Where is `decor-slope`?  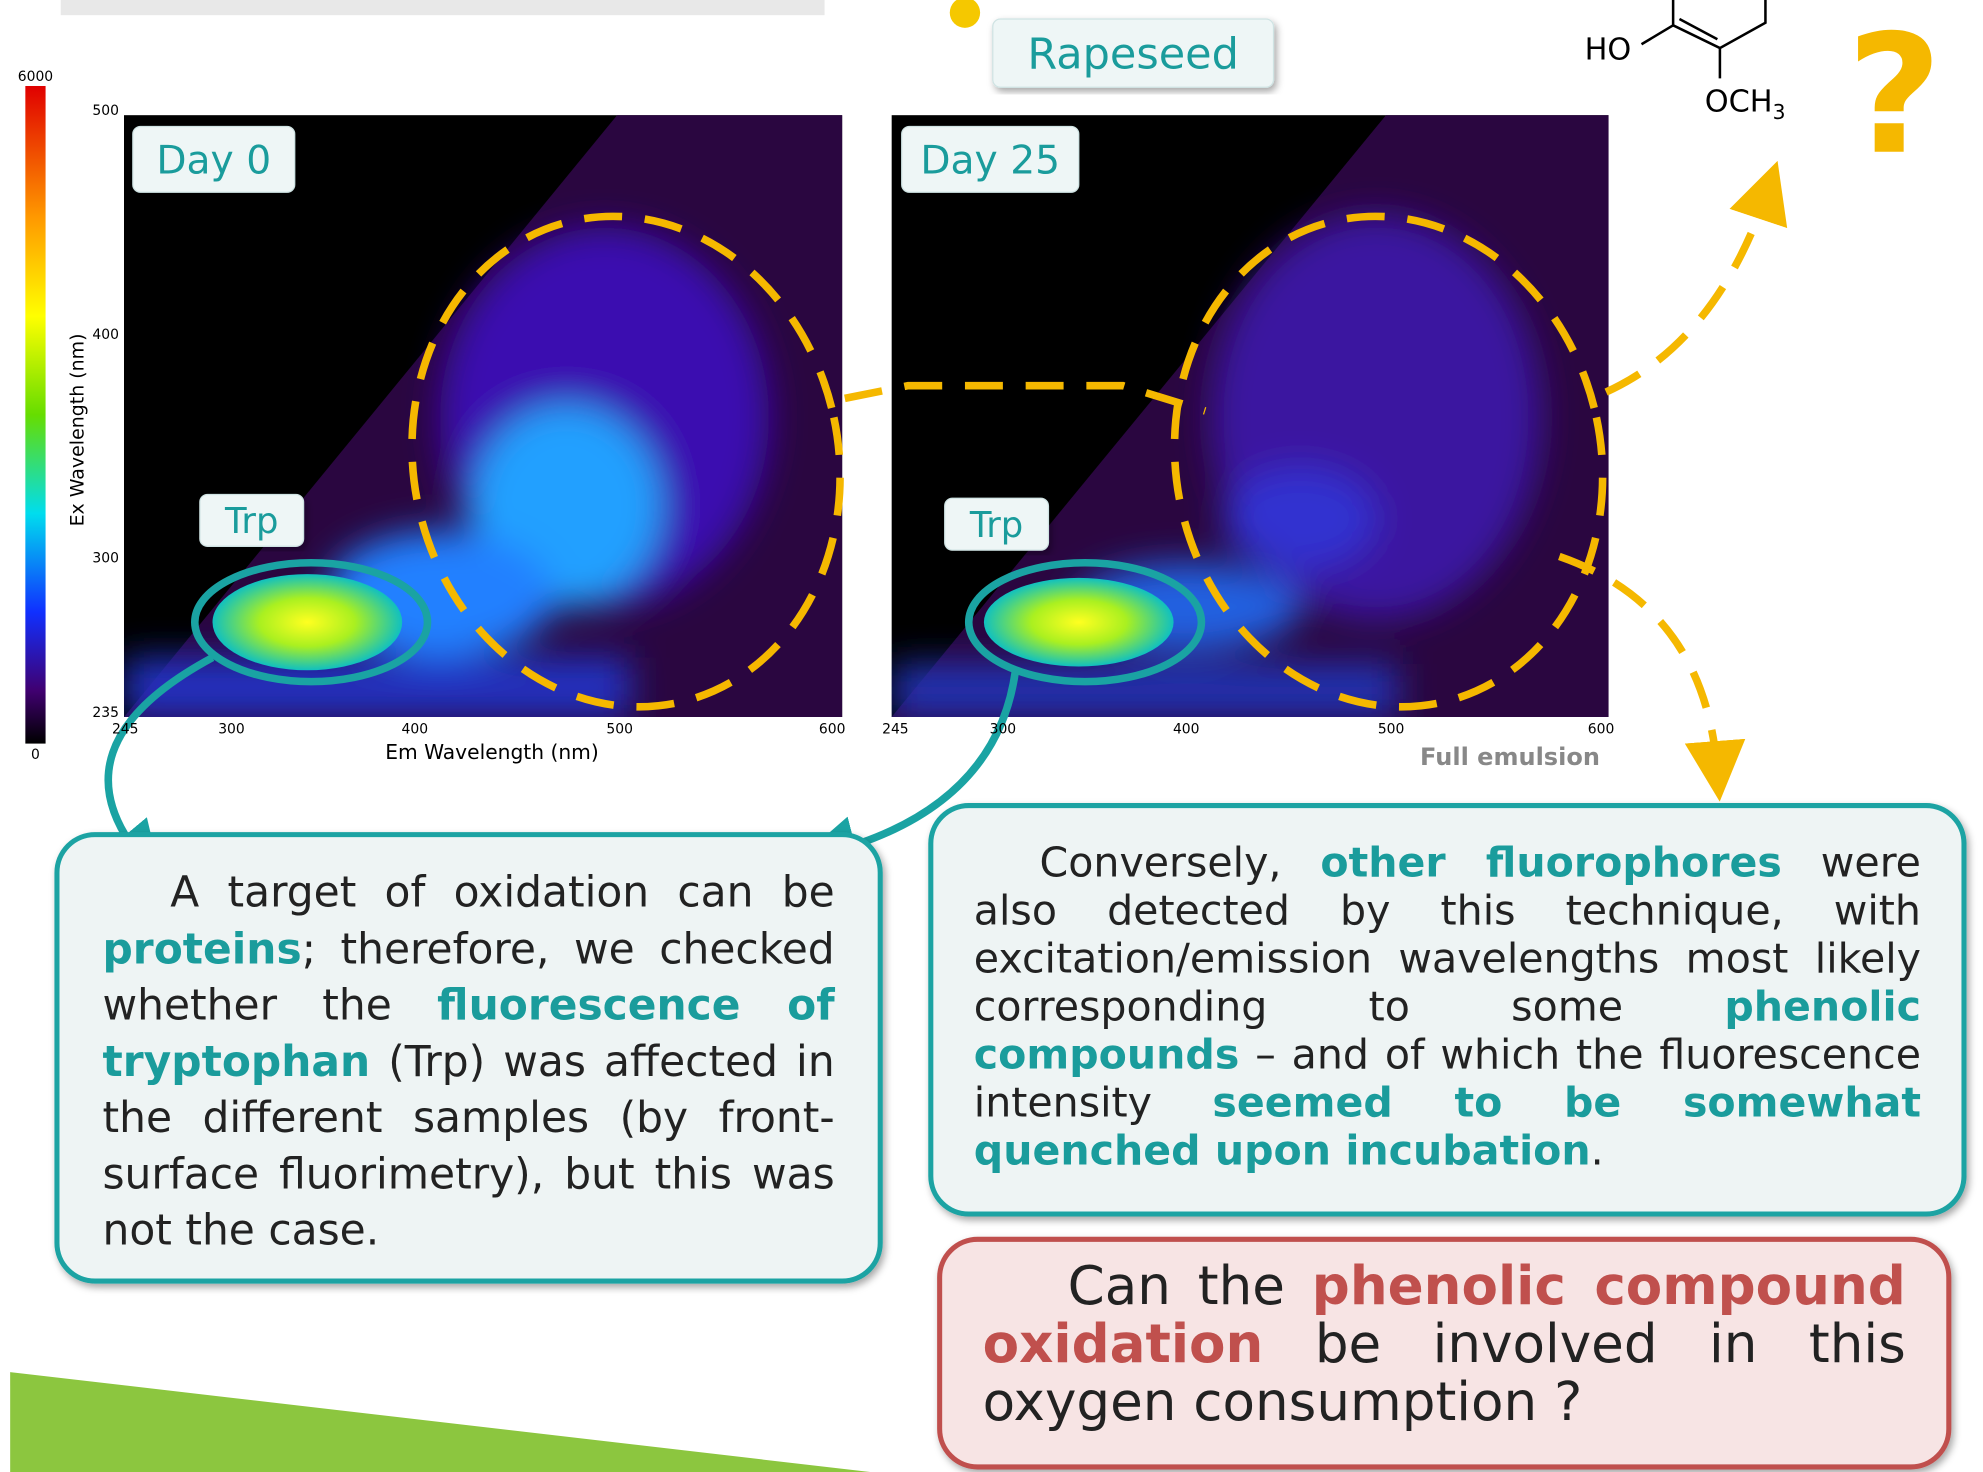
decor-slope is located at coordinates (440, 1422).